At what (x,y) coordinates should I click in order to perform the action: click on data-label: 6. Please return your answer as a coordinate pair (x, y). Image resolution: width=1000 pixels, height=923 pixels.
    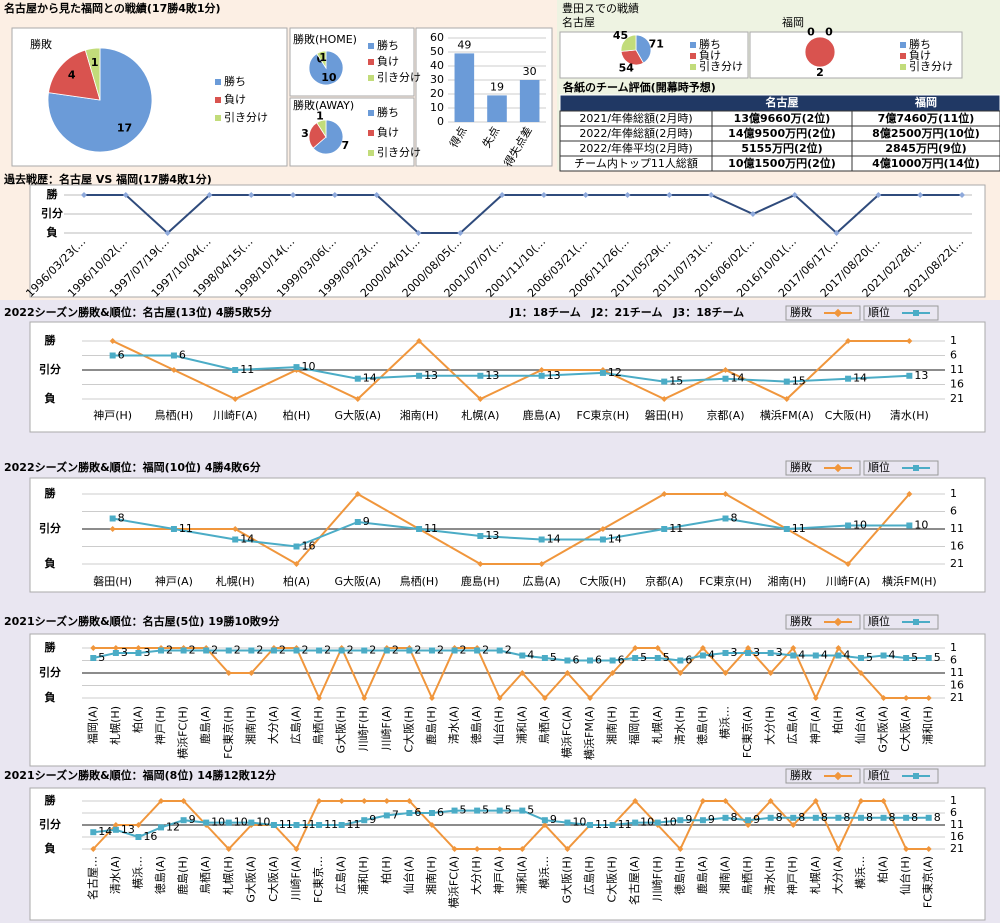
    Looking at the image, I should click on (575, 660).